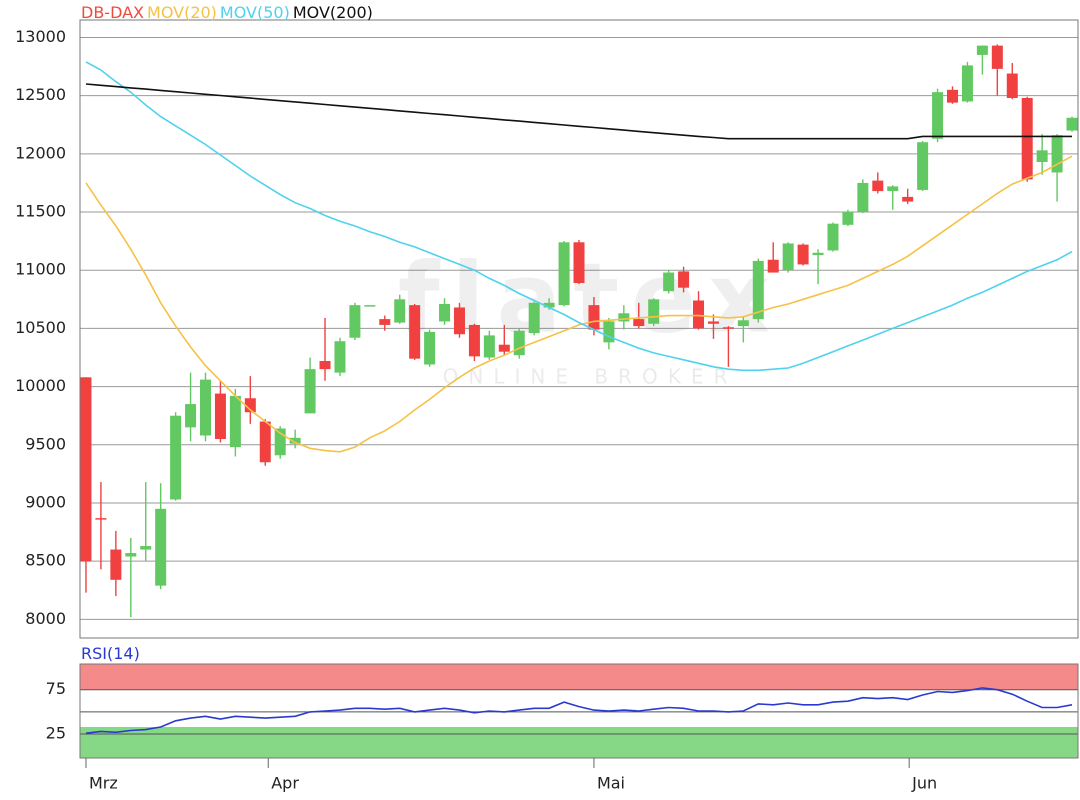  Describe the element at coordinates (40, 385) in the screenshot. I see `y-tick-label: 10000` at that location.